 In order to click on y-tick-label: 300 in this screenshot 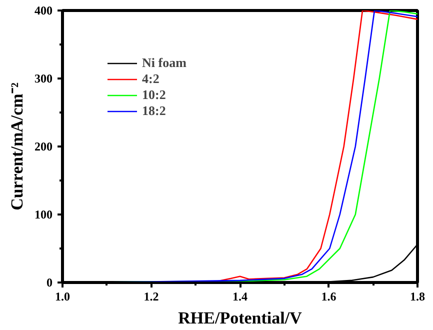, I will do `click(43, 79)`.